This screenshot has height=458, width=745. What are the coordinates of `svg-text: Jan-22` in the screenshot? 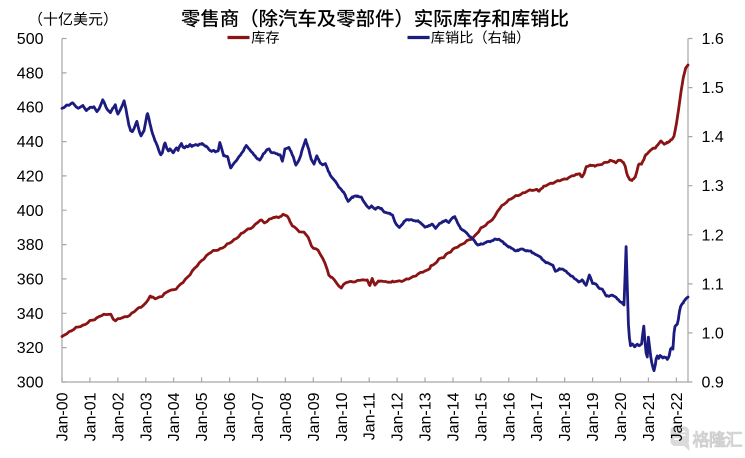 It's located at (677, 416).